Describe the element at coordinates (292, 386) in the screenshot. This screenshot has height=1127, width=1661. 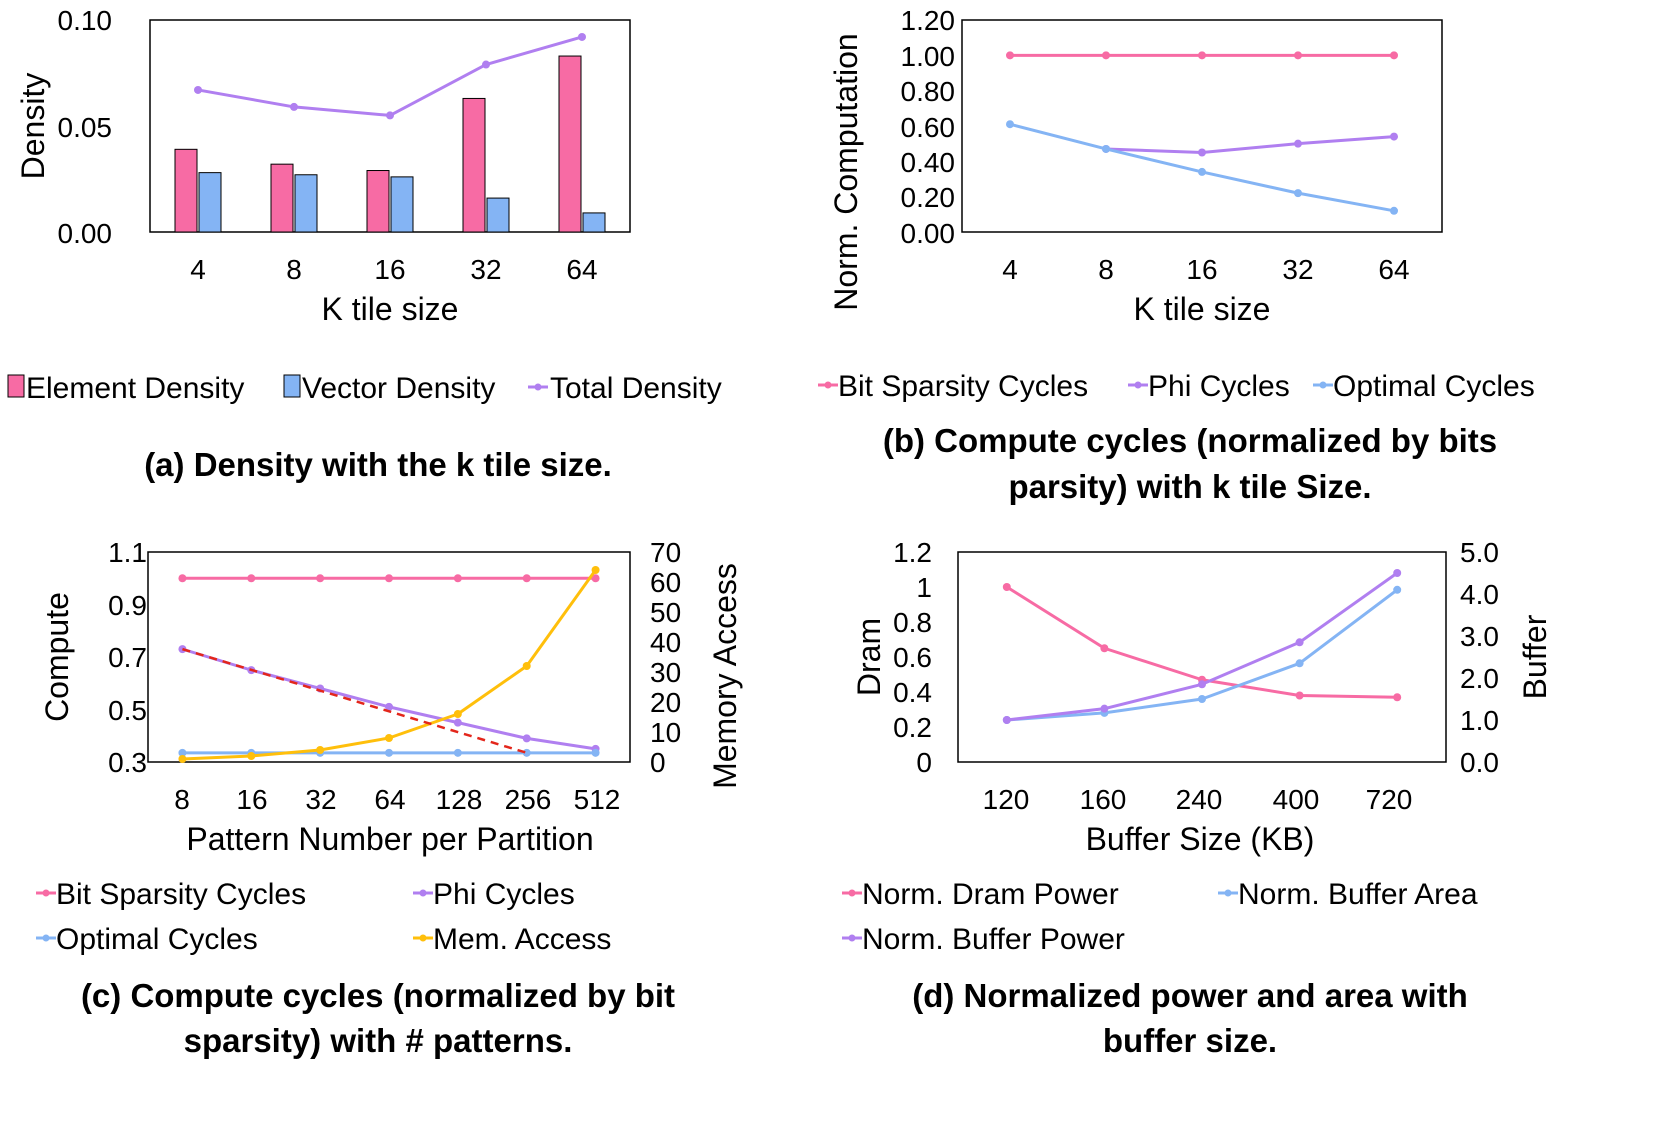
I see `legend-swatch-vector-density` at that location.